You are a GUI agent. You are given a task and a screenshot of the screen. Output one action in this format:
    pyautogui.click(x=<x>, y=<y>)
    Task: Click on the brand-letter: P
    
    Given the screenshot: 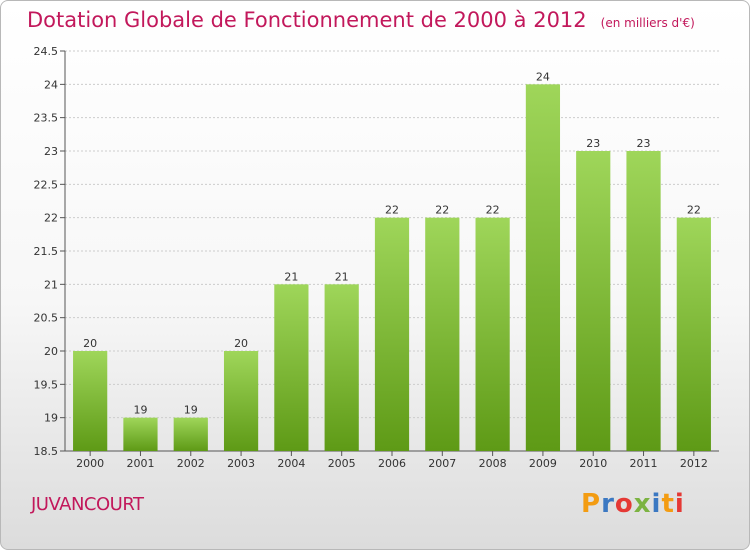 What is the action you would take?
    pyautogui.click(x=591, y=504)
    